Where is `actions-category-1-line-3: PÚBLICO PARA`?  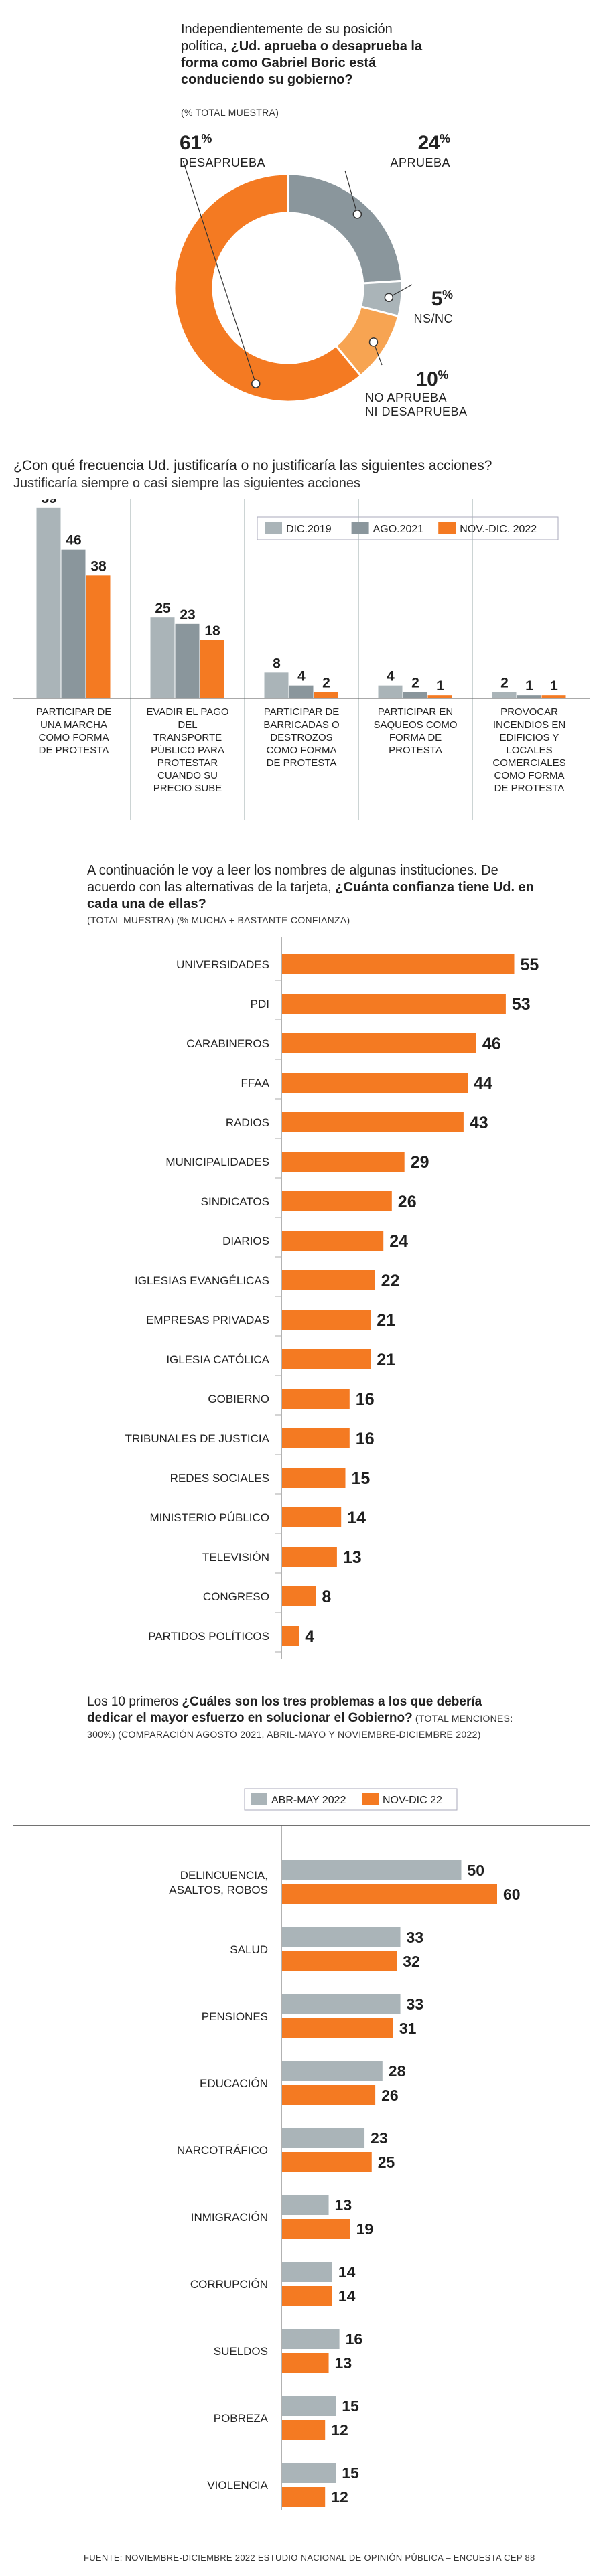 actions-category-1-line-3: PÚBLICO PARA is located at coordinates (188, 750).